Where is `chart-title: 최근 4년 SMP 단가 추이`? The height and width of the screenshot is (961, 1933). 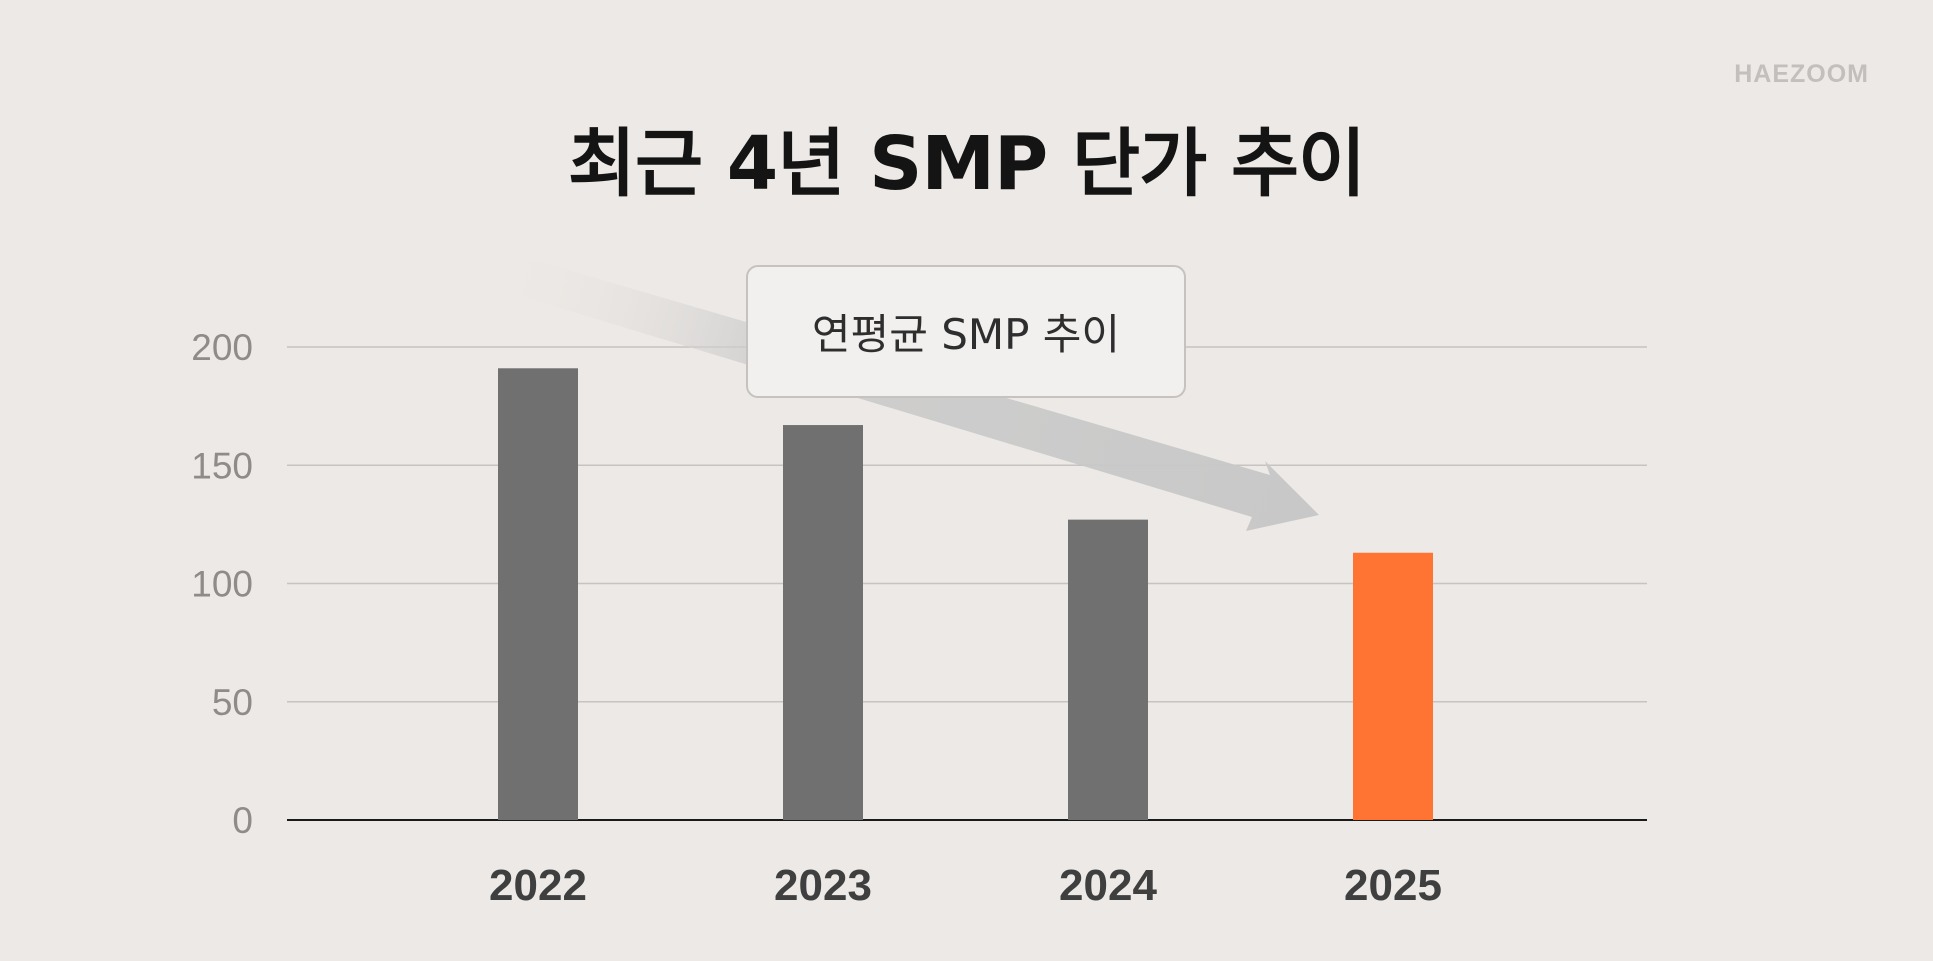 chart-title: 최근 4년 SMP 단가 추이 is located at coordinates (966, 164).